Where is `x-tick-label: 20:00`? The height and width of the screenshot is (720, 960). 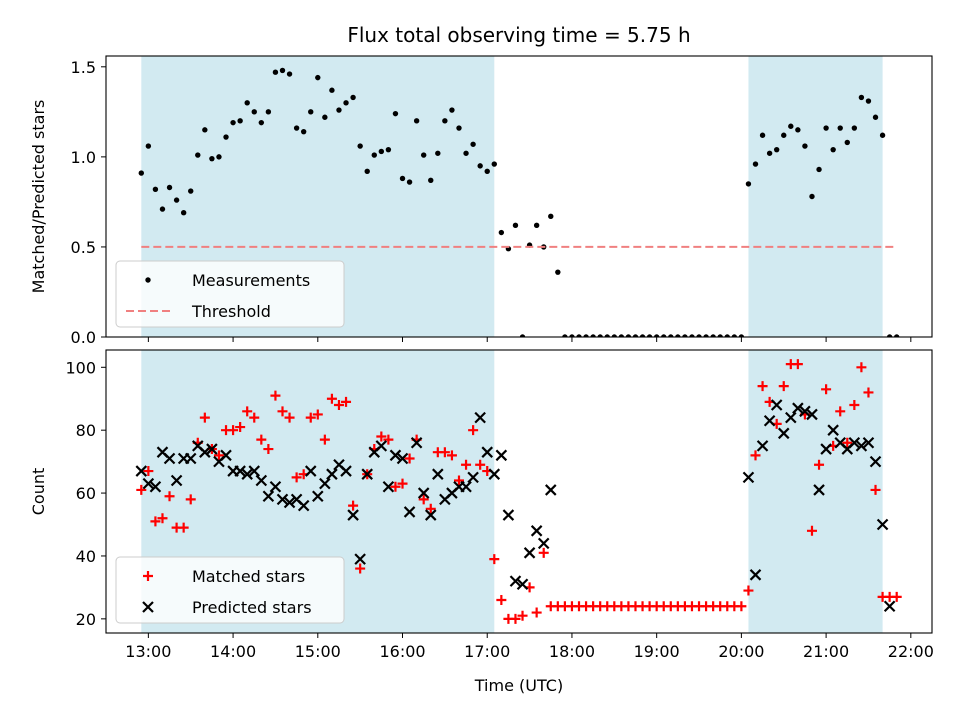
x-tick-label: 20:00 is located at coordinates (741, 651).